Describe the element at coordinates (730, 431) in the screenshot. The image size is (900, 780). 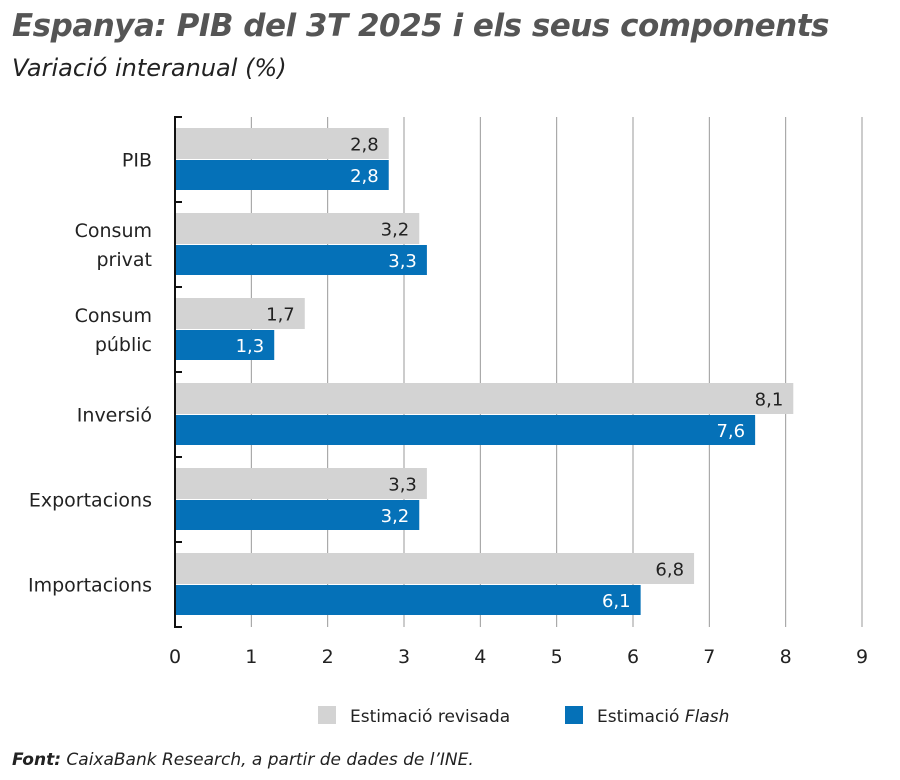
I see `data-label: 7,6` at that location.